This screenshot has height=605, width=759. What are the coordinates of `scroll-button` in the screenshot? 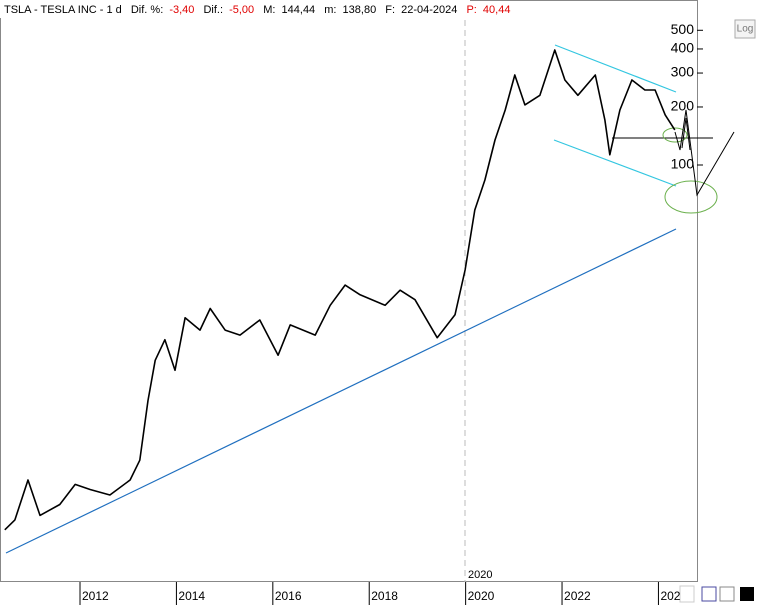 It's located at (687, 594).